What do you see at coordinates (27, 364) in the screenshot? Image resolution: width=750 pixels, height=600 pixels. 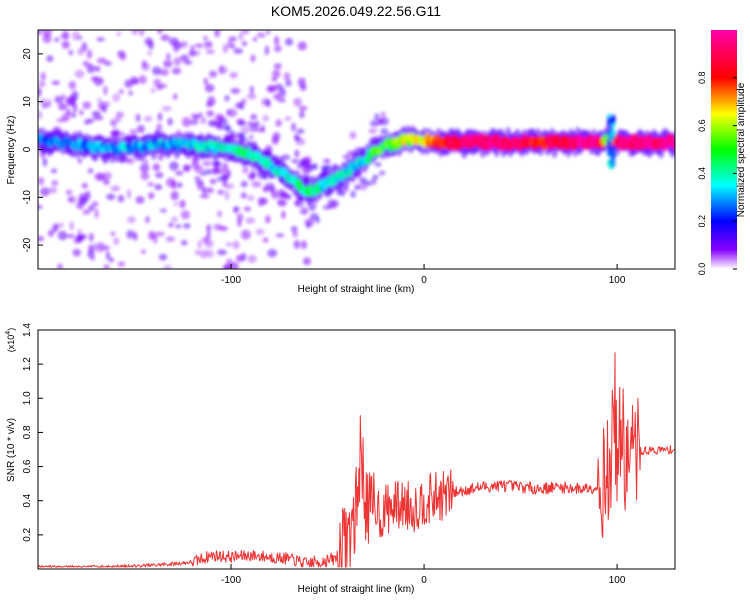 I see `snr-y-tick-label: 1.2` at bounding box center [27, 364].